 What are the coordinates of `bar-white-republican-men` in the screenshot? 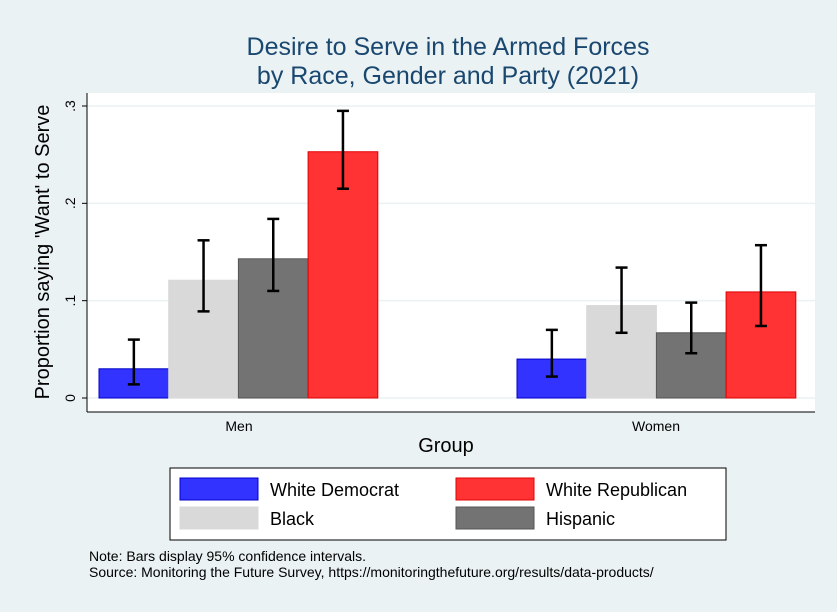 It's located at (343, 275).